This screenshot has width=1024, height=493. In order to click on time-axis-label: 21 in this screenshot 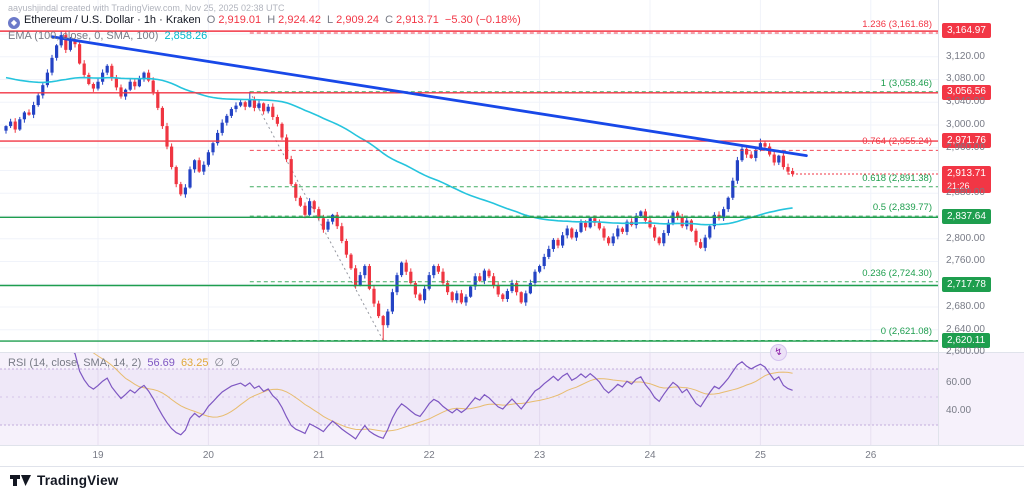, I will do `click(319, 455)`.